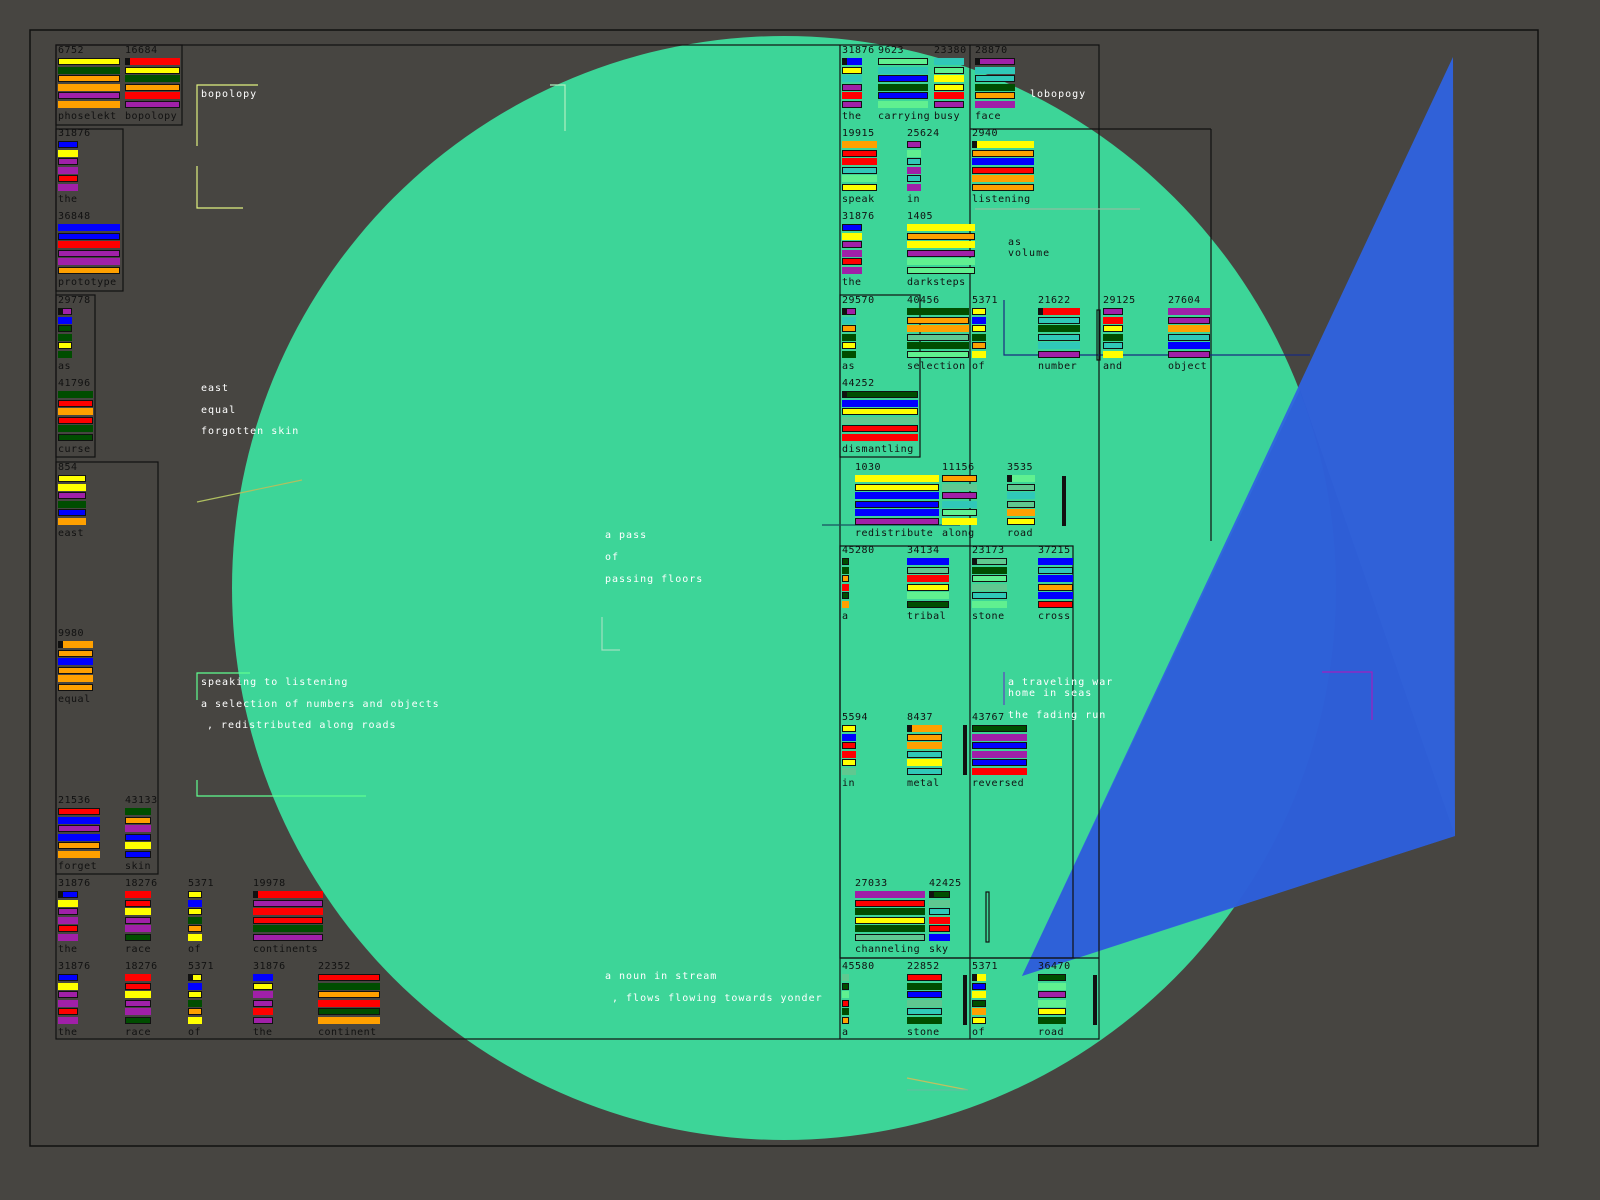 The image size is (1600, 1200). Describe the element at coordinates (950, 50) in the screenshot. I see `glyph-number: 23380` at that location.